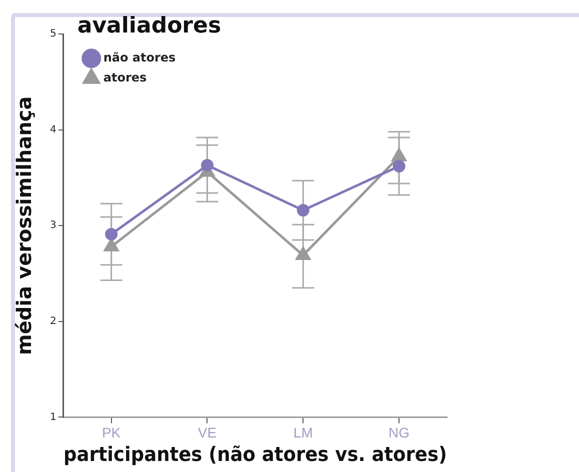 The height and width of the screenshot is (472, 579). What do you see at coordinates (303, 432) in the screenshot?
I see `x-tick-label: LM` at bounding box center [303, 432].